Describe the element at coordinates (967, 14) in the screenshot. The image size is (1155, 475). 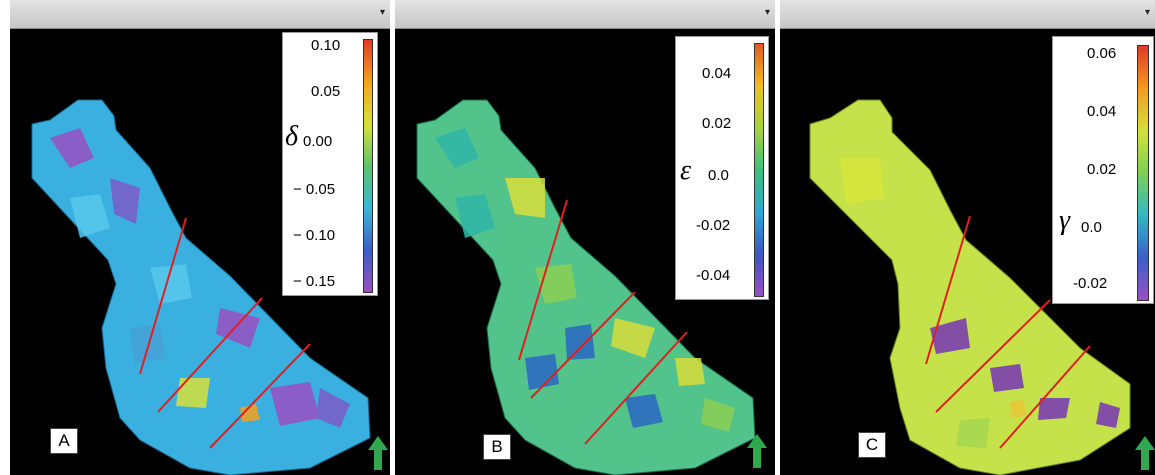
I see `panel-c-titlebar: ▾` at that location.